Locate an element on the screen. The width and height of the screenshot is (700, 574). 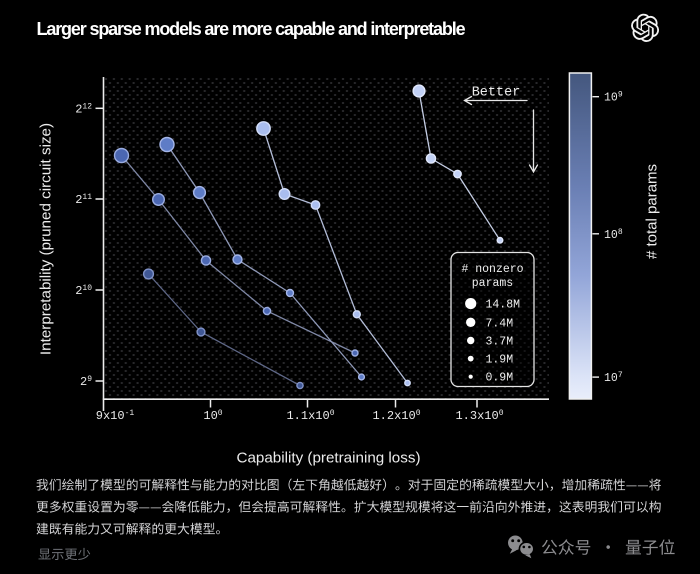
svg-text: # nonzero is located at coordinates (492, 269).